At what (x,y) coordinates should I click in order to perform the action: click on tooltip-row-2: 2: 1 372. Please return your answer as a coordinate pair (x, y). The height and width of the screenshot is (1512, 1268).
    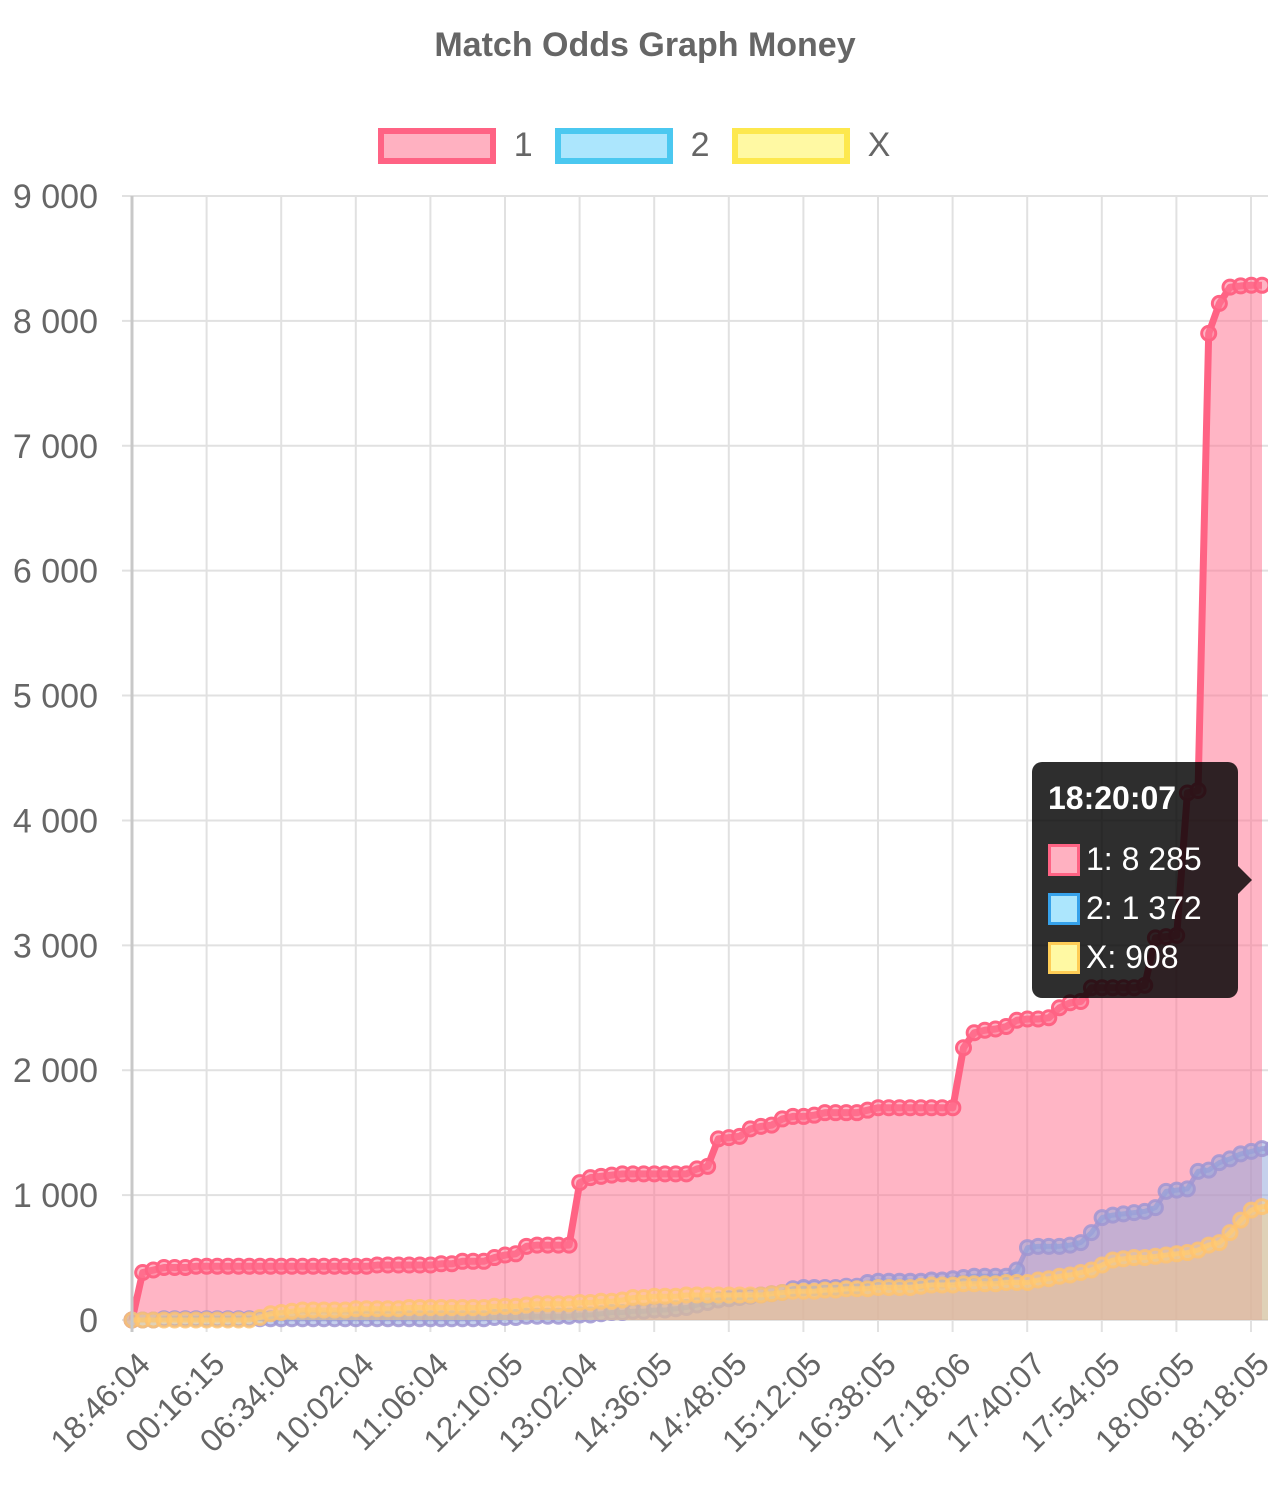
    Looking at the image, I should click on (1135, 908).